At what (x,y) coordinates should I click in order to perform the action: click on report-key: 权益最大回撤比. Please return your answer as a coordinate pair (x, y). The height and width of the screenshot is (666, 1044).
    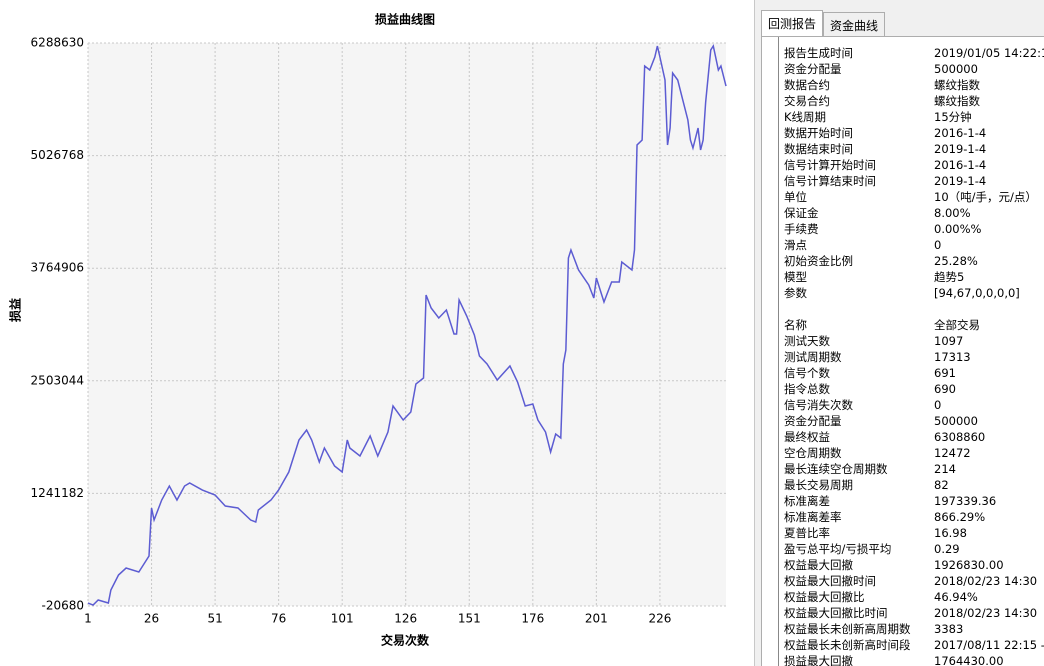
    Looking at the image, I should click on (824, 597).